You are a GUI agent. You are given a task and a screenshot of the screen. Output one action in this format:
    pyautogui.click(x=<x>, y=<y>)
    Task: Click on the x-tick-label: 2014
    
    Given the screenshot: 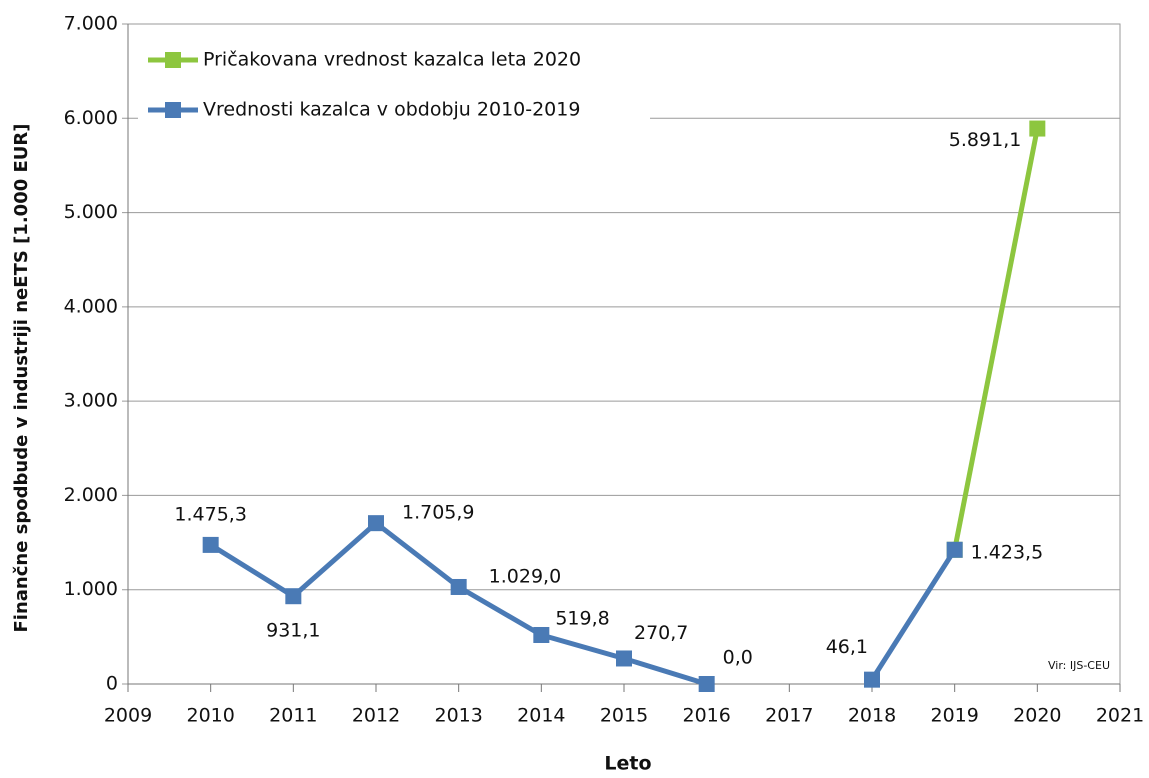 What is the action you would take?
    pyautogui.click(x=541, y=716)
    